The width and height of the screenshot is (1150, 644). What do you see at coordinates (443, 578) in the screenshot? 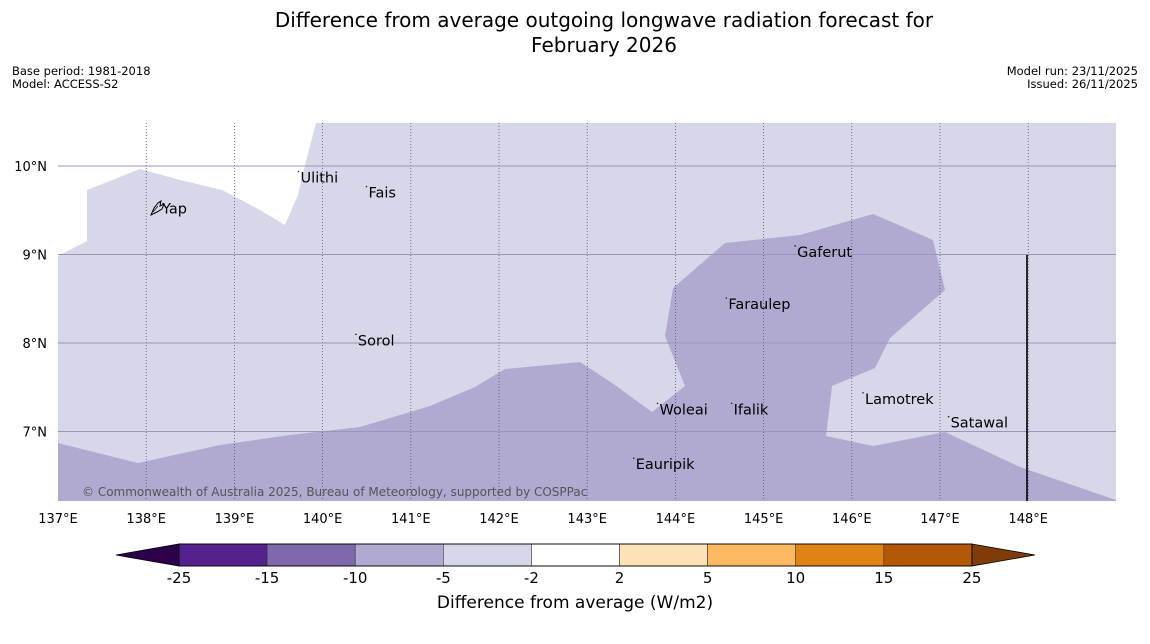
I see `colorbar-tick-label: -5` at bounding box center [443, 578].